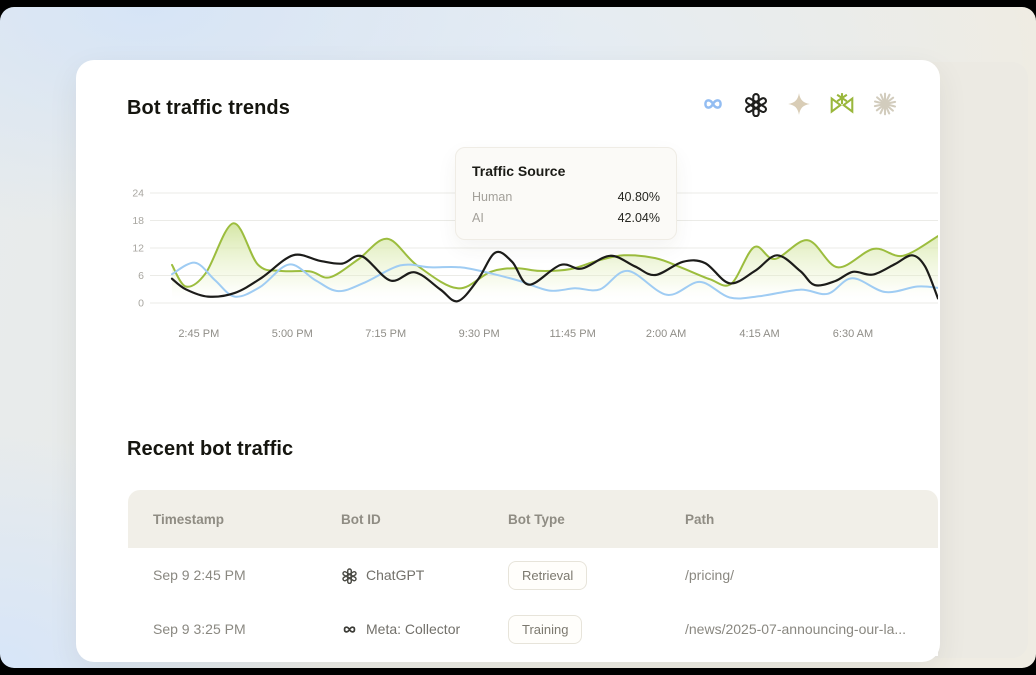  I want to click on chart-title: Bot traffic trends, so click(208, 108).